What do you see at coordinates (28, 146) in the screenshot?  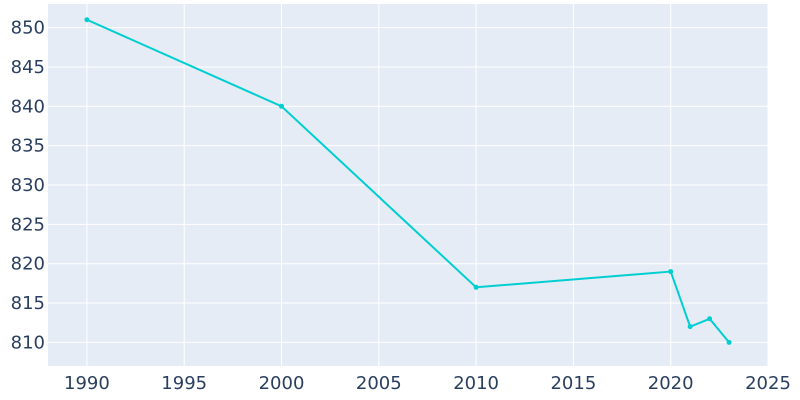 I see `y-tick-label: 835` at bounding box center [28, 146].